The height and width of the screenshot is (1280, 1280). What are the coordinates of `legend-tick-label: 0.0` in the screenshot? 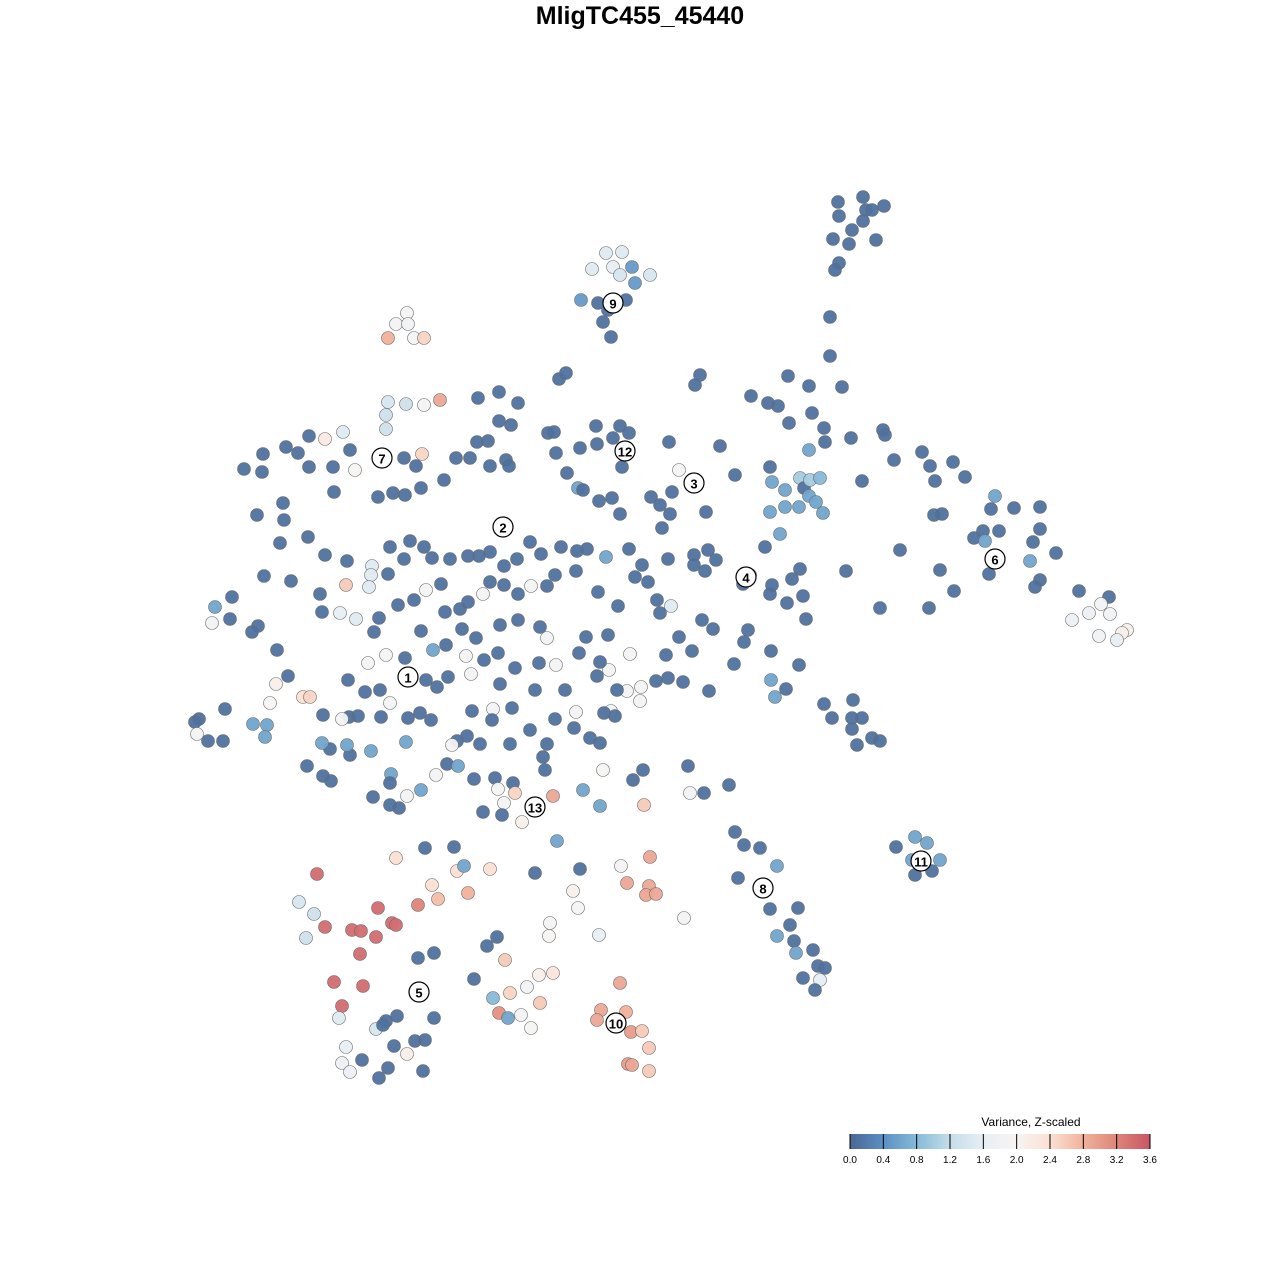 It's located at (850, 1160).